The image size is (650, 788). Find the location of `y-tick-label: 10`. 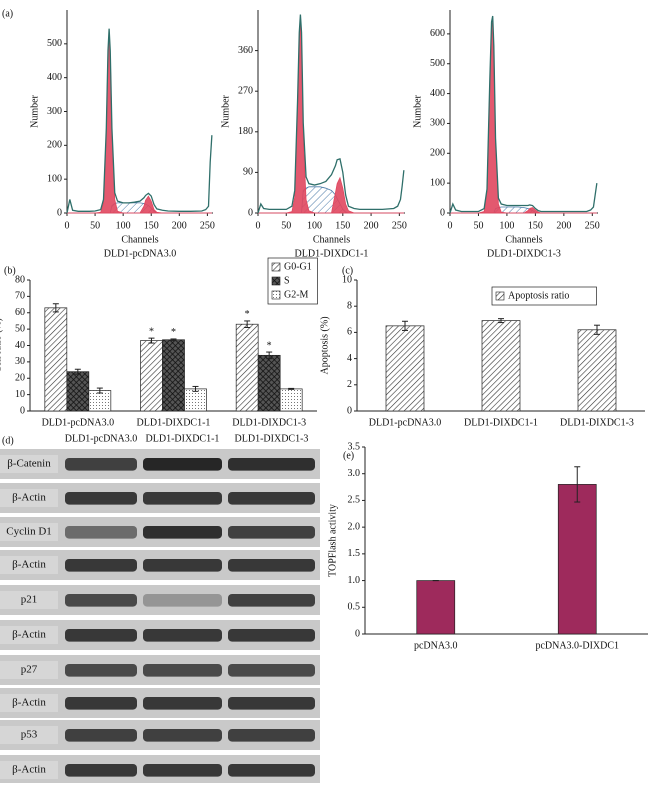

y-tick-label: 10 is located at coordinates (20, 394).